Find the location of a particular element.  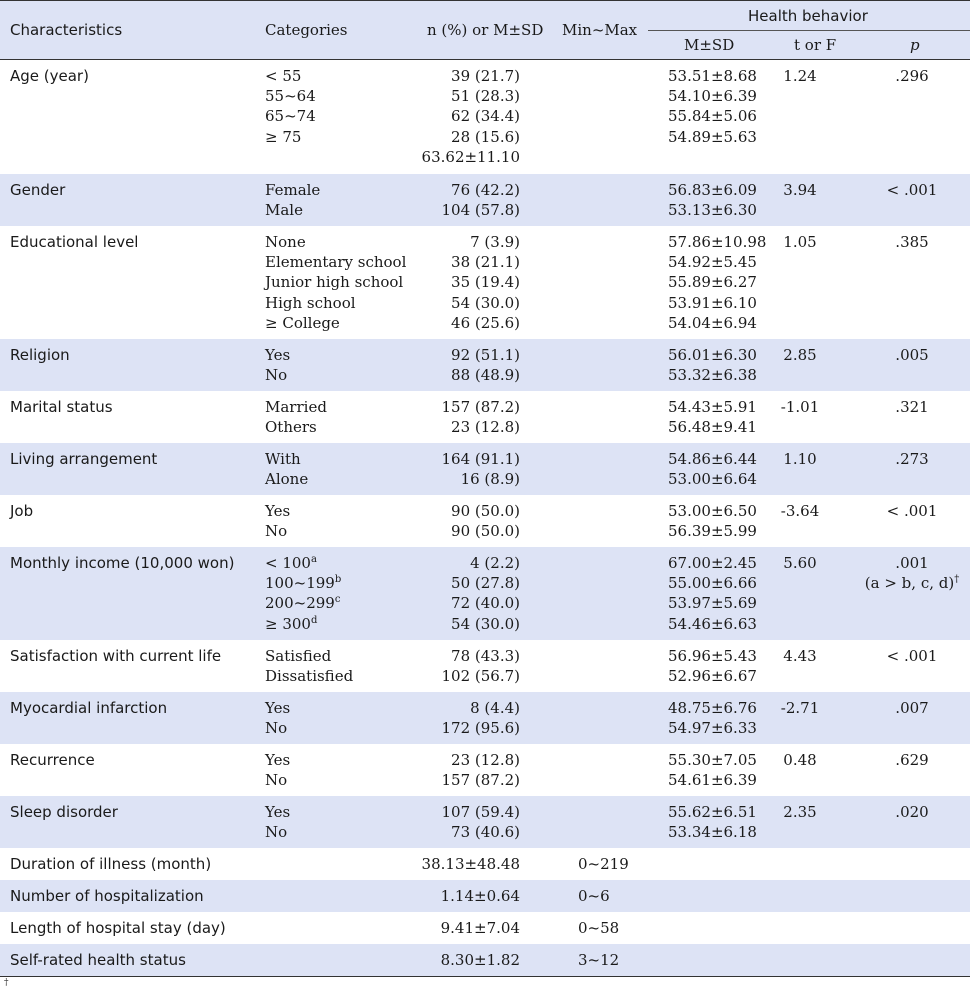

row-mean-sd-line: 53.00±6.64 is located at coordinates (712, 479).